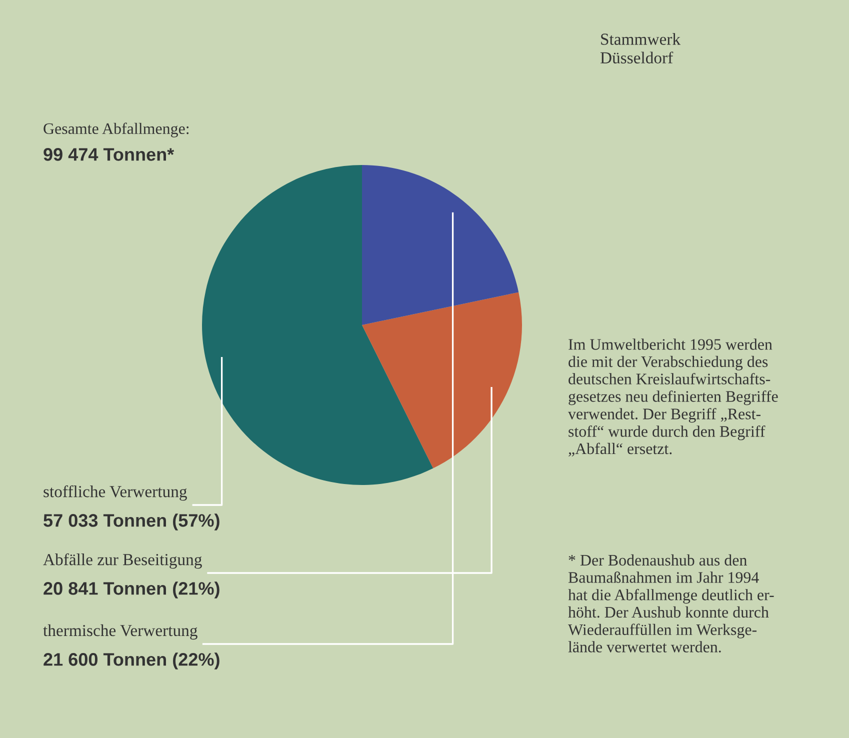 Image resolution: width=849 pixels, height=738 pixels. What do you see at coordinates (132, 590) in the screenshot?
I see `data-label: 20 841 Tonnen (21%)` at bounding box center [132, 590].